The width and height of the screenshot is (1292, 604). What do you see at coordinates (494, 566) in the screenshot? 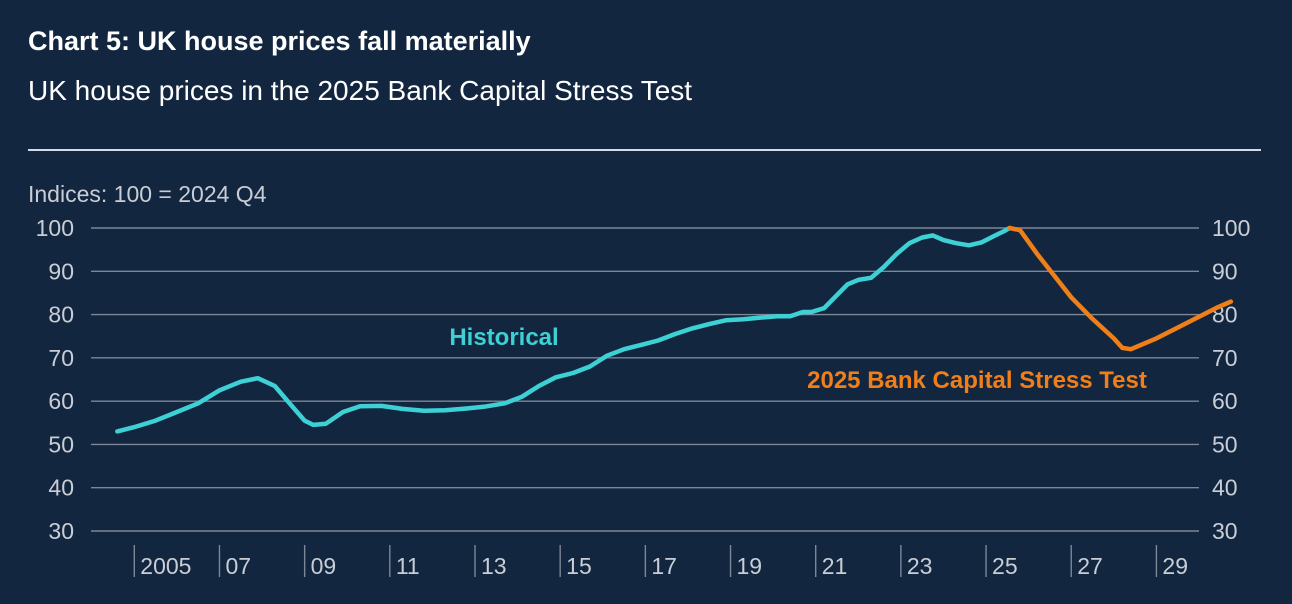
I see `x-tick-13: 13` at bounding box center [494, 566].